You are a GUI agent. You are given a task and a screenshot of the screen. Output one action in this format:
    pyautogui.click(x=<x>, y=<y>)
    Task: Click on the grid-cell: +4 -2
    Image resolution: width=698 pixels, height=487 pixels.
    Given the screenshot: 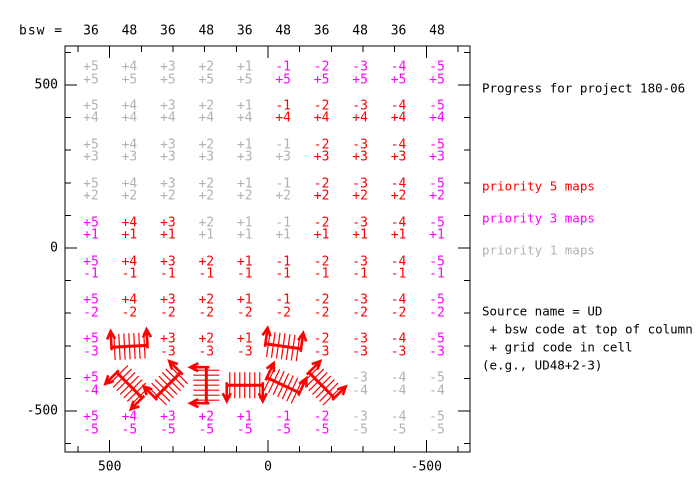 What is the action you would take?
    pyautogui.click(x=129, y=306)
    